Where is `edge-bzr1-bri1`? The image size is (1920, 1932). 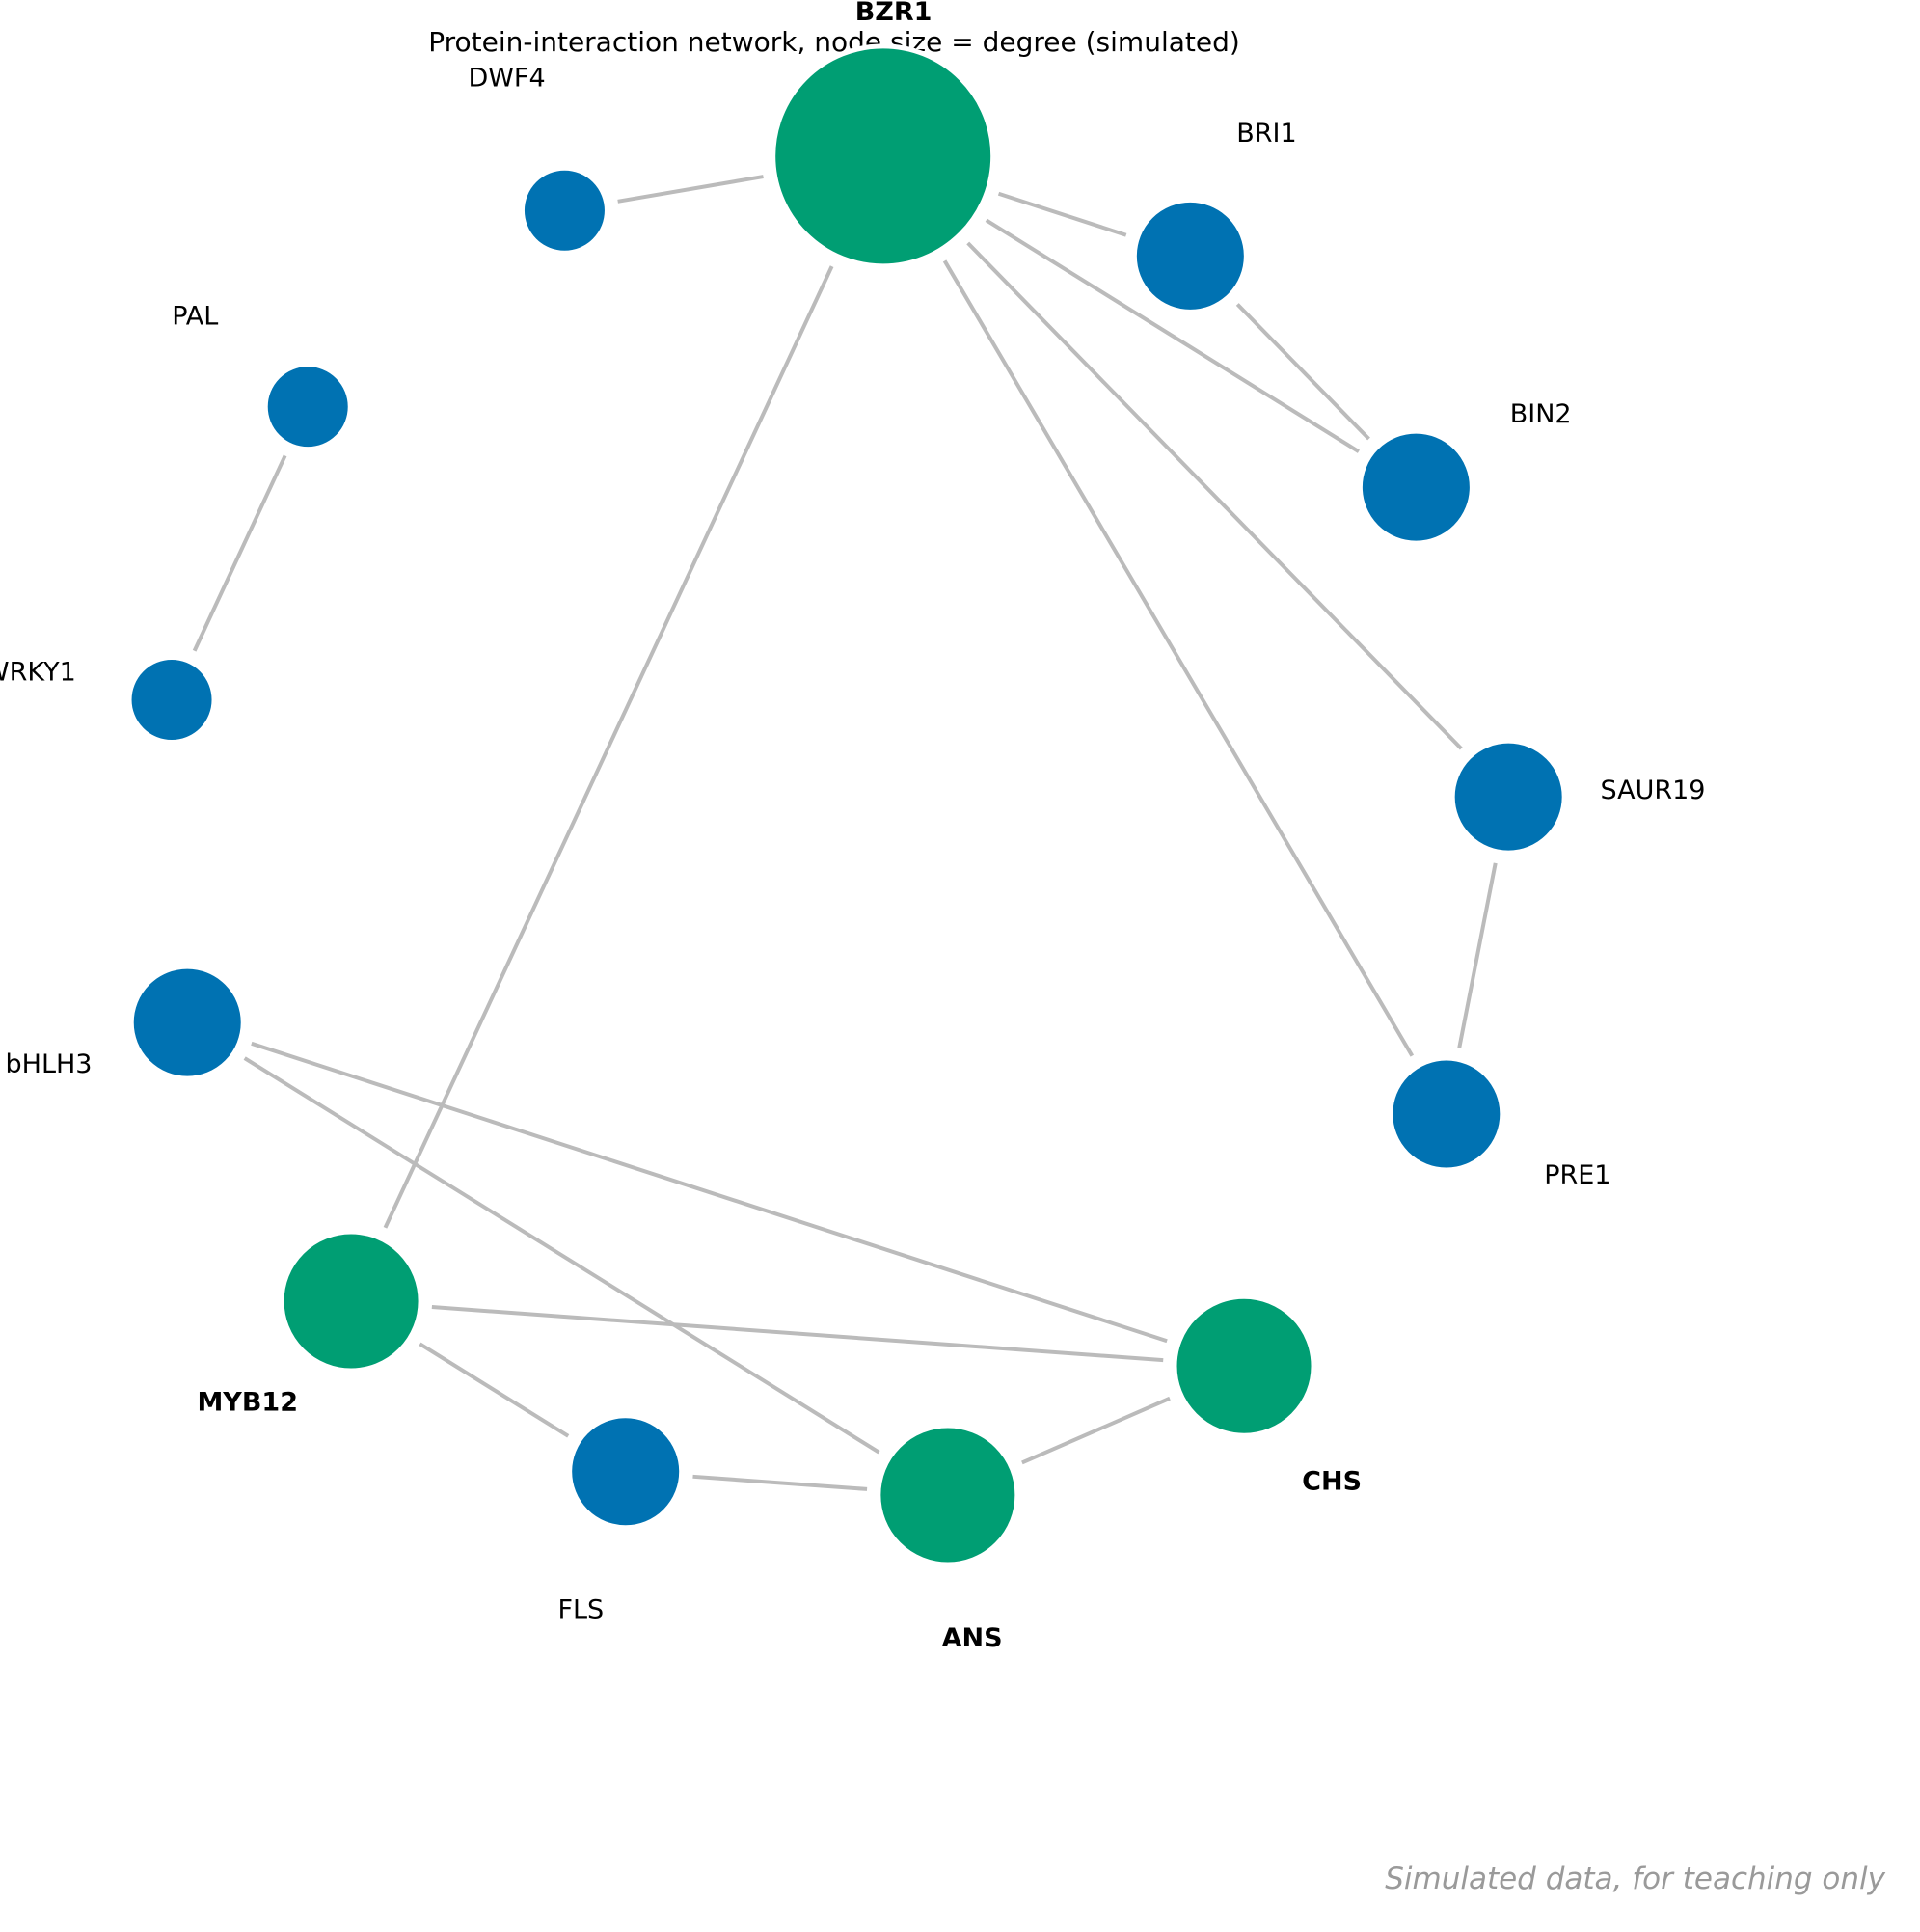 edge-bzr1-bri1 is located at coordinates (1062, 214).